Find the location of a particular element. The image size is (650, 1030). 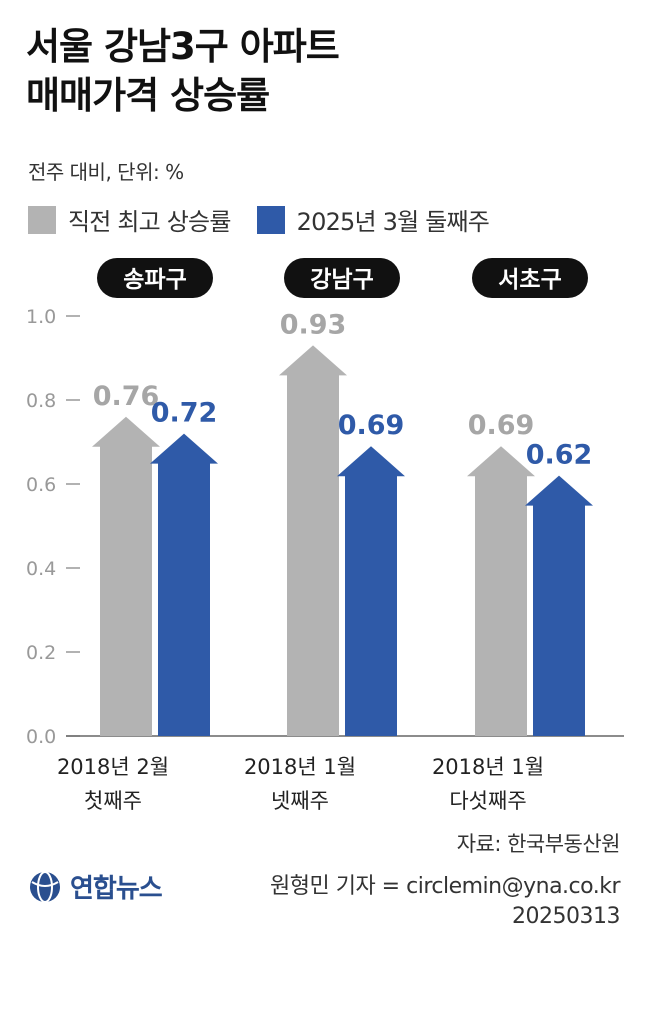

current-value-label: 0.69 is located at coordinates (371, 425).